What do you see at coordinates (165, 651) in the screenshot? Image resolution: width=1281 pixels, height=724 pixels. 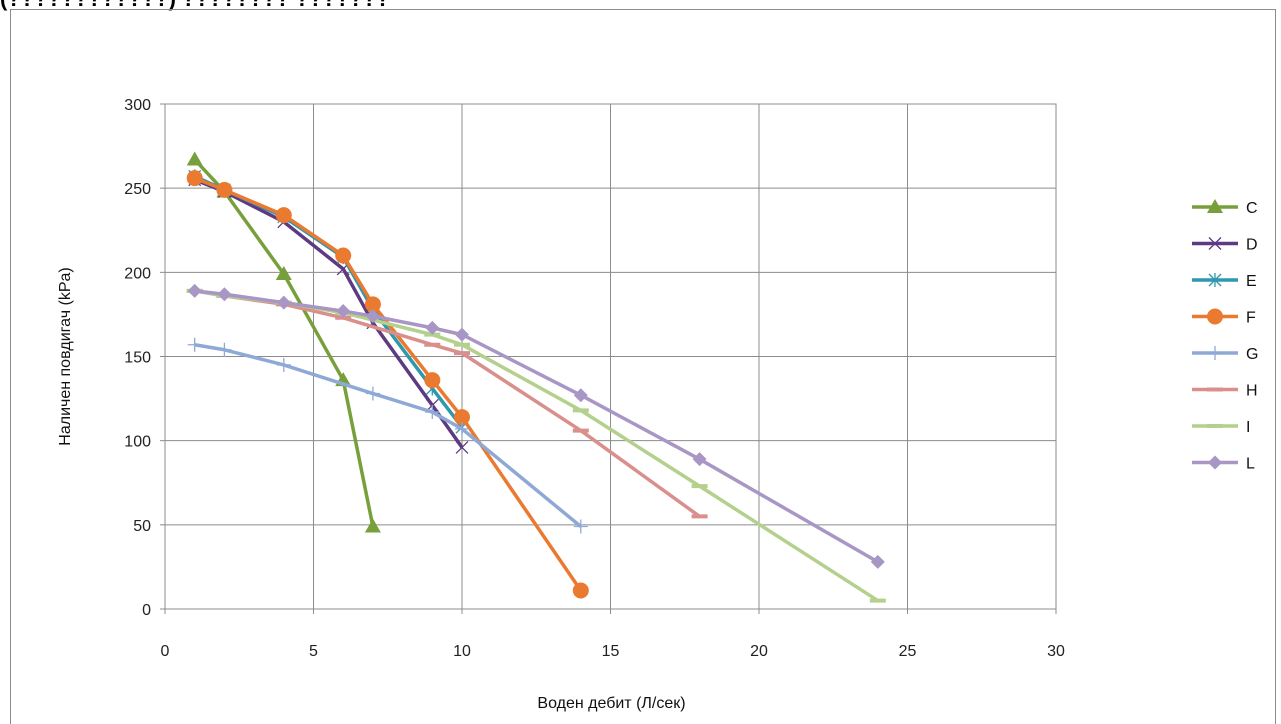 I see `x-tick-label: 0` at bounding box center [165, 651].